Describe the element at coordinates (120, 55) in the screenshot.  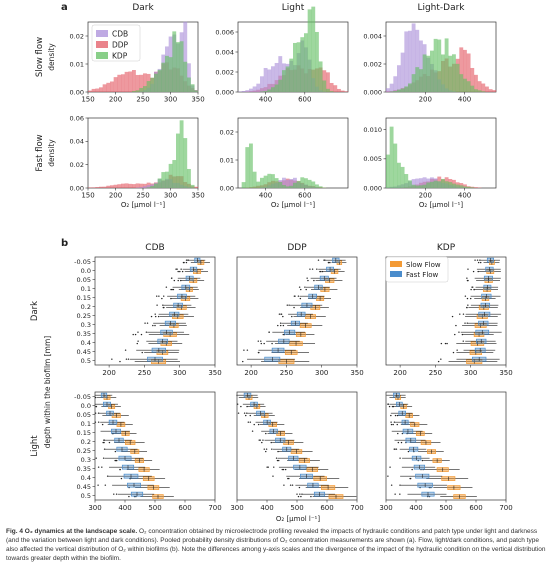
I see `legend-label: KDP` at that location.